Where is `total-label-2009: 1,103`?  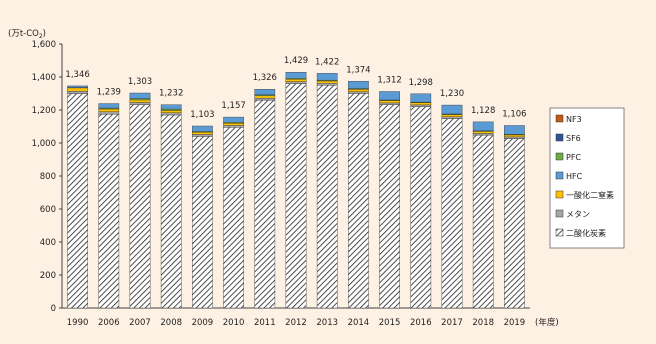 total-label-2009: 1,103 is located at coordinates (202, 115).